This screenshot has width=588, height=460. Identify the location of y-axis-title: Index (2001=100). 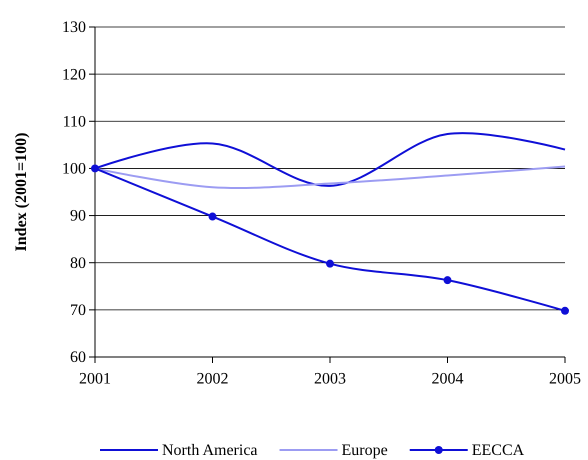
(21, 192).